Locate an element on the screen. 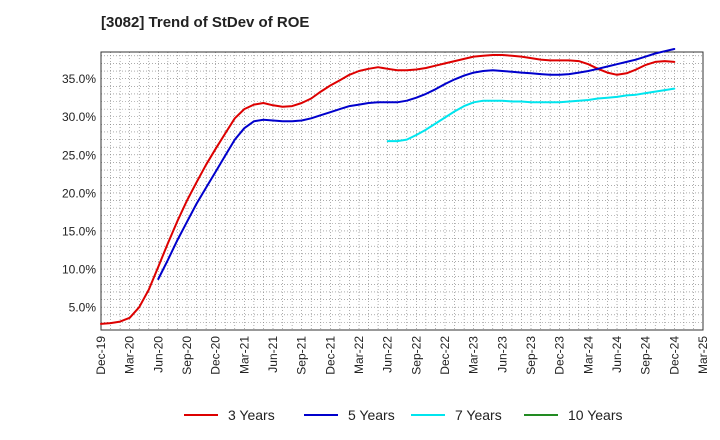 This screenshot has height=440, width=720. x-tick-label: Sep-22 is located at coordinates (416, 355).